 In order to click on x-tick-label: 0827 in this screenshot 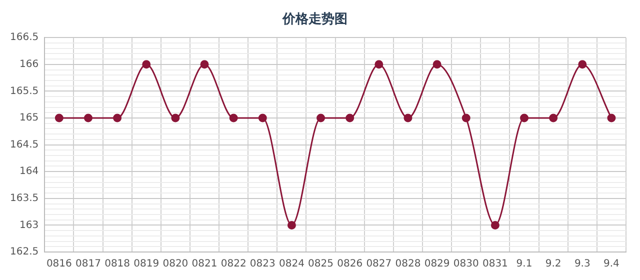, I will do `click(379, 264)`.